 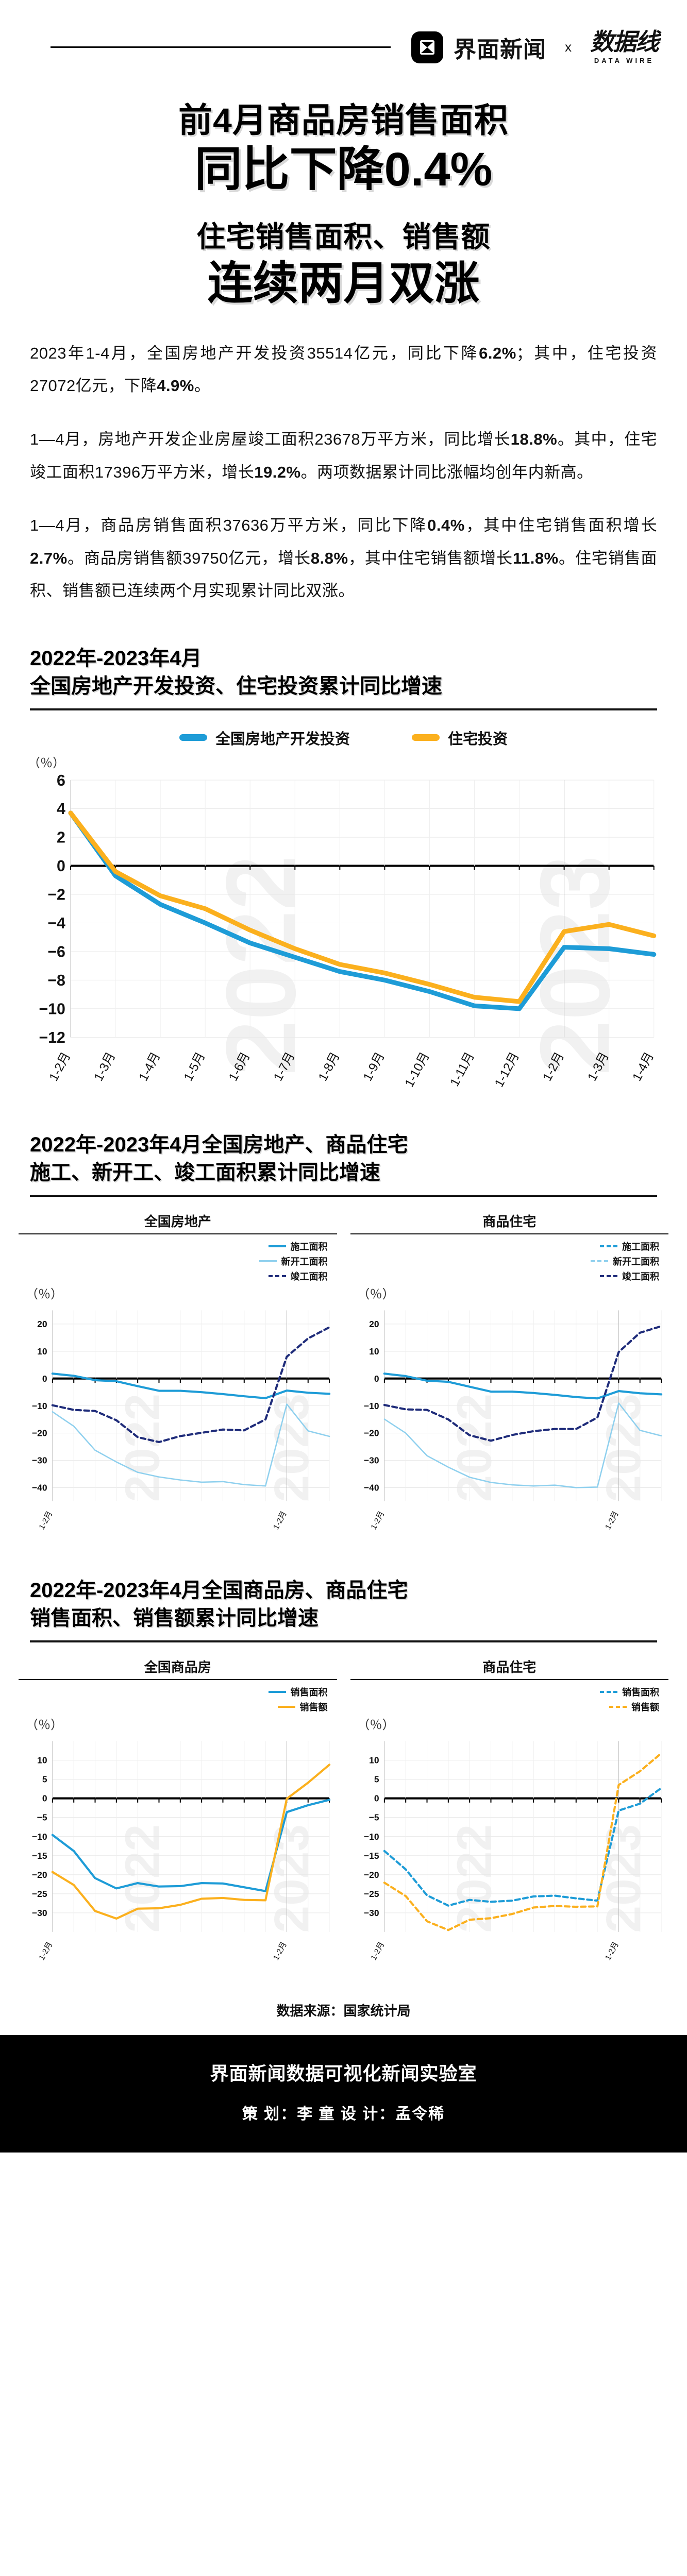 I want to click on chart-2a-title: 全国房地产, so click(x=178, y=1220).